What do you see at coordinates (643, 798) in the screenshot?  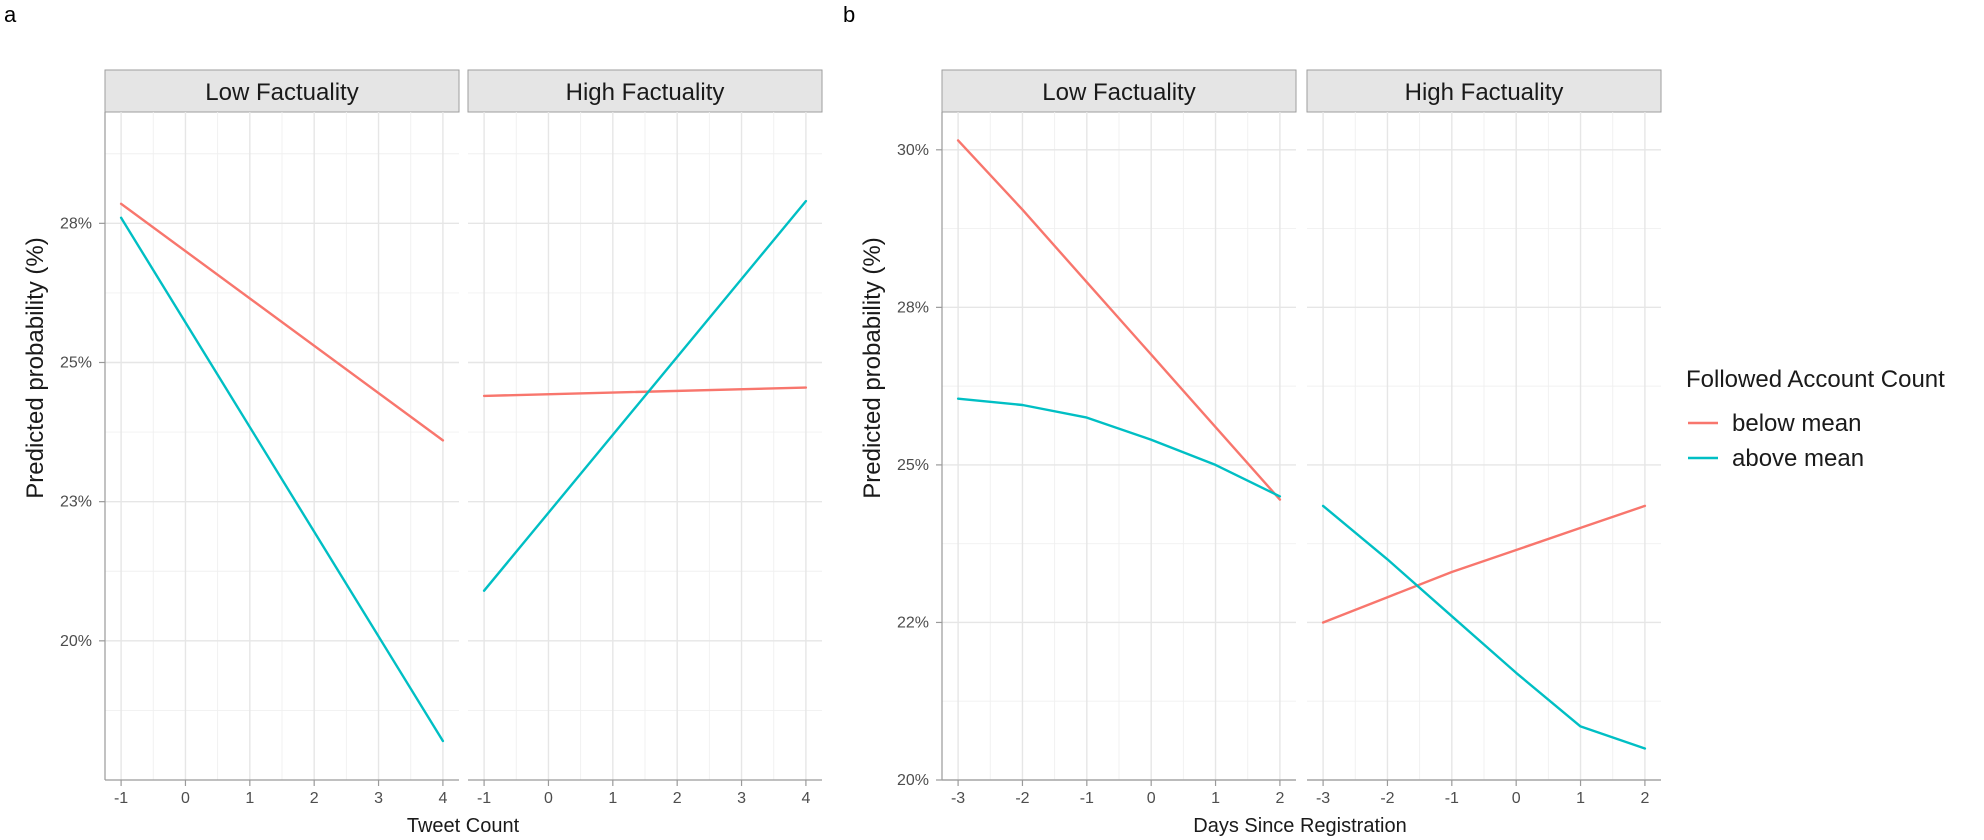 I see `x-axis-ticks-a-high: -1 0 1 2 3 4` at bounding box center [643, 798].